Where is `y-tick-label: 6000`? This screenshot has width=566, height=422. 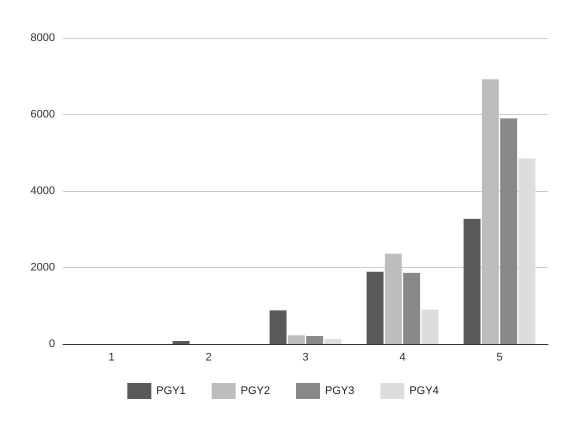
y-tick-label: 6000 is located at coordinates (42, 114).